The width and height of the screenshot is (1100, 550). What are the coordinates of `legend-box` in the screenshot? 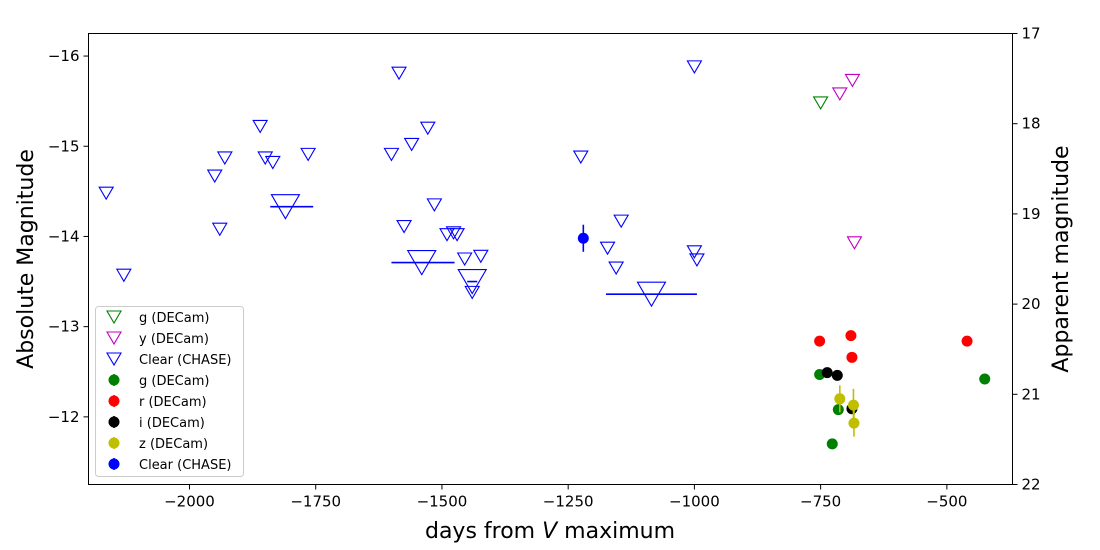 It's located at (169, 391).